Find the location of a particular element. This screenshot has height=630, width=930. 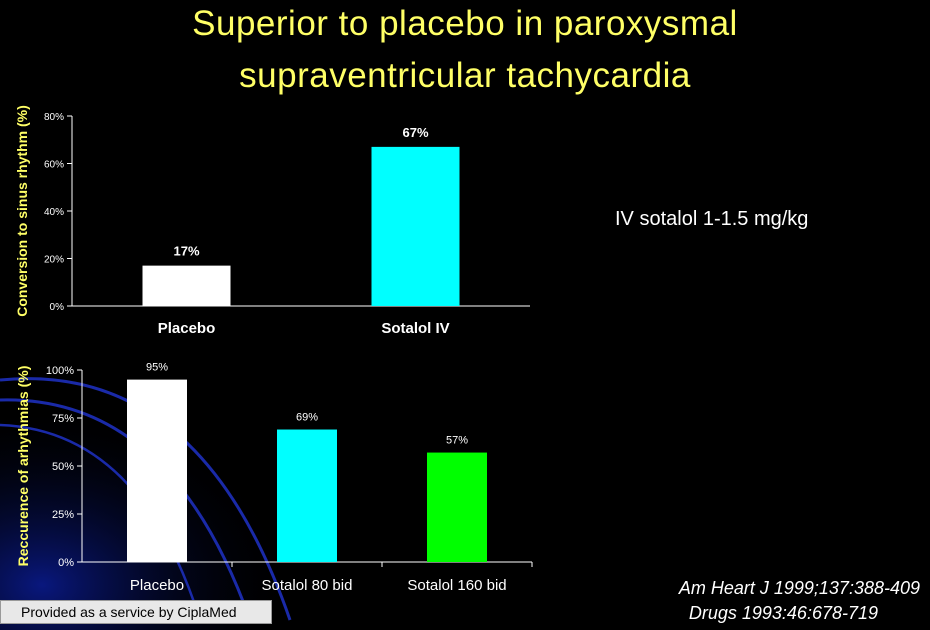

data-label: 67% is located at coordinates (415, 132).